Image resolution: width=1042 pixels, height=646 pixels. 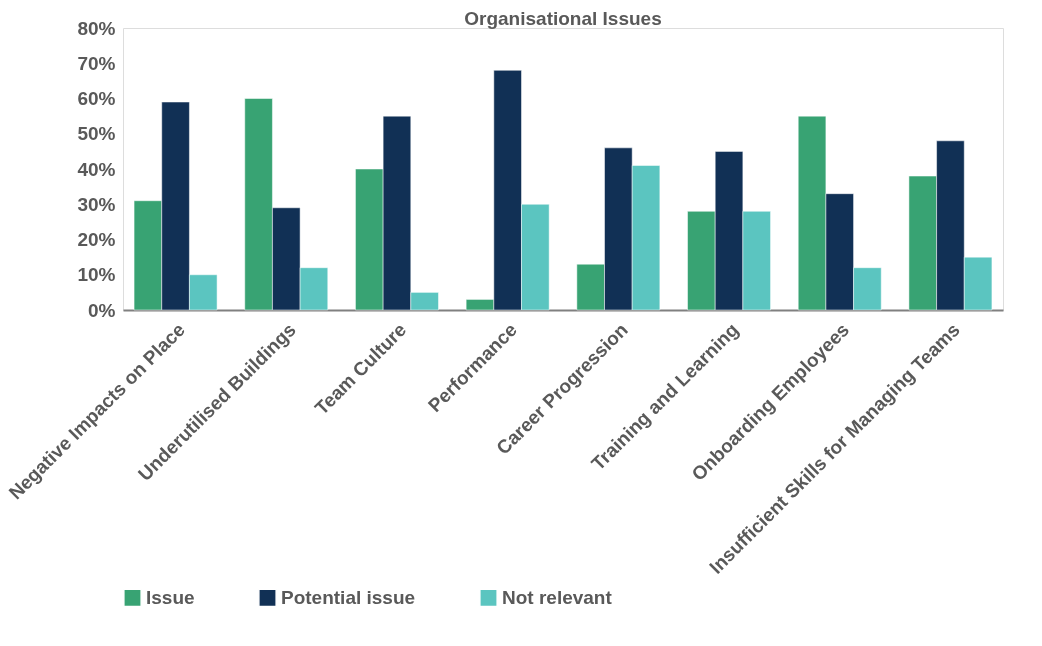 I want to click on y-tick-label: 50%, so click(x=96, y=134).